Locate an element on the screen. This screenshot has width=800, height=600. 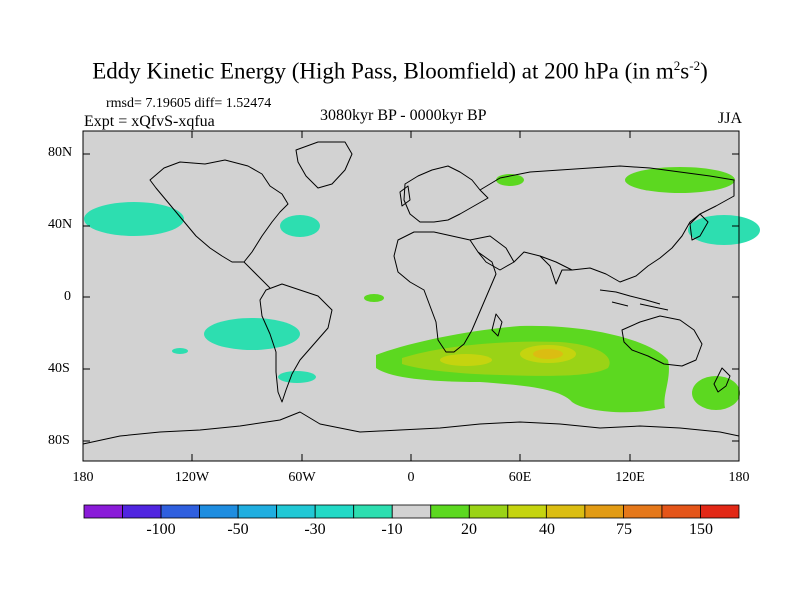
lat-label-40s: 40S is located at coordinates (59, 368).